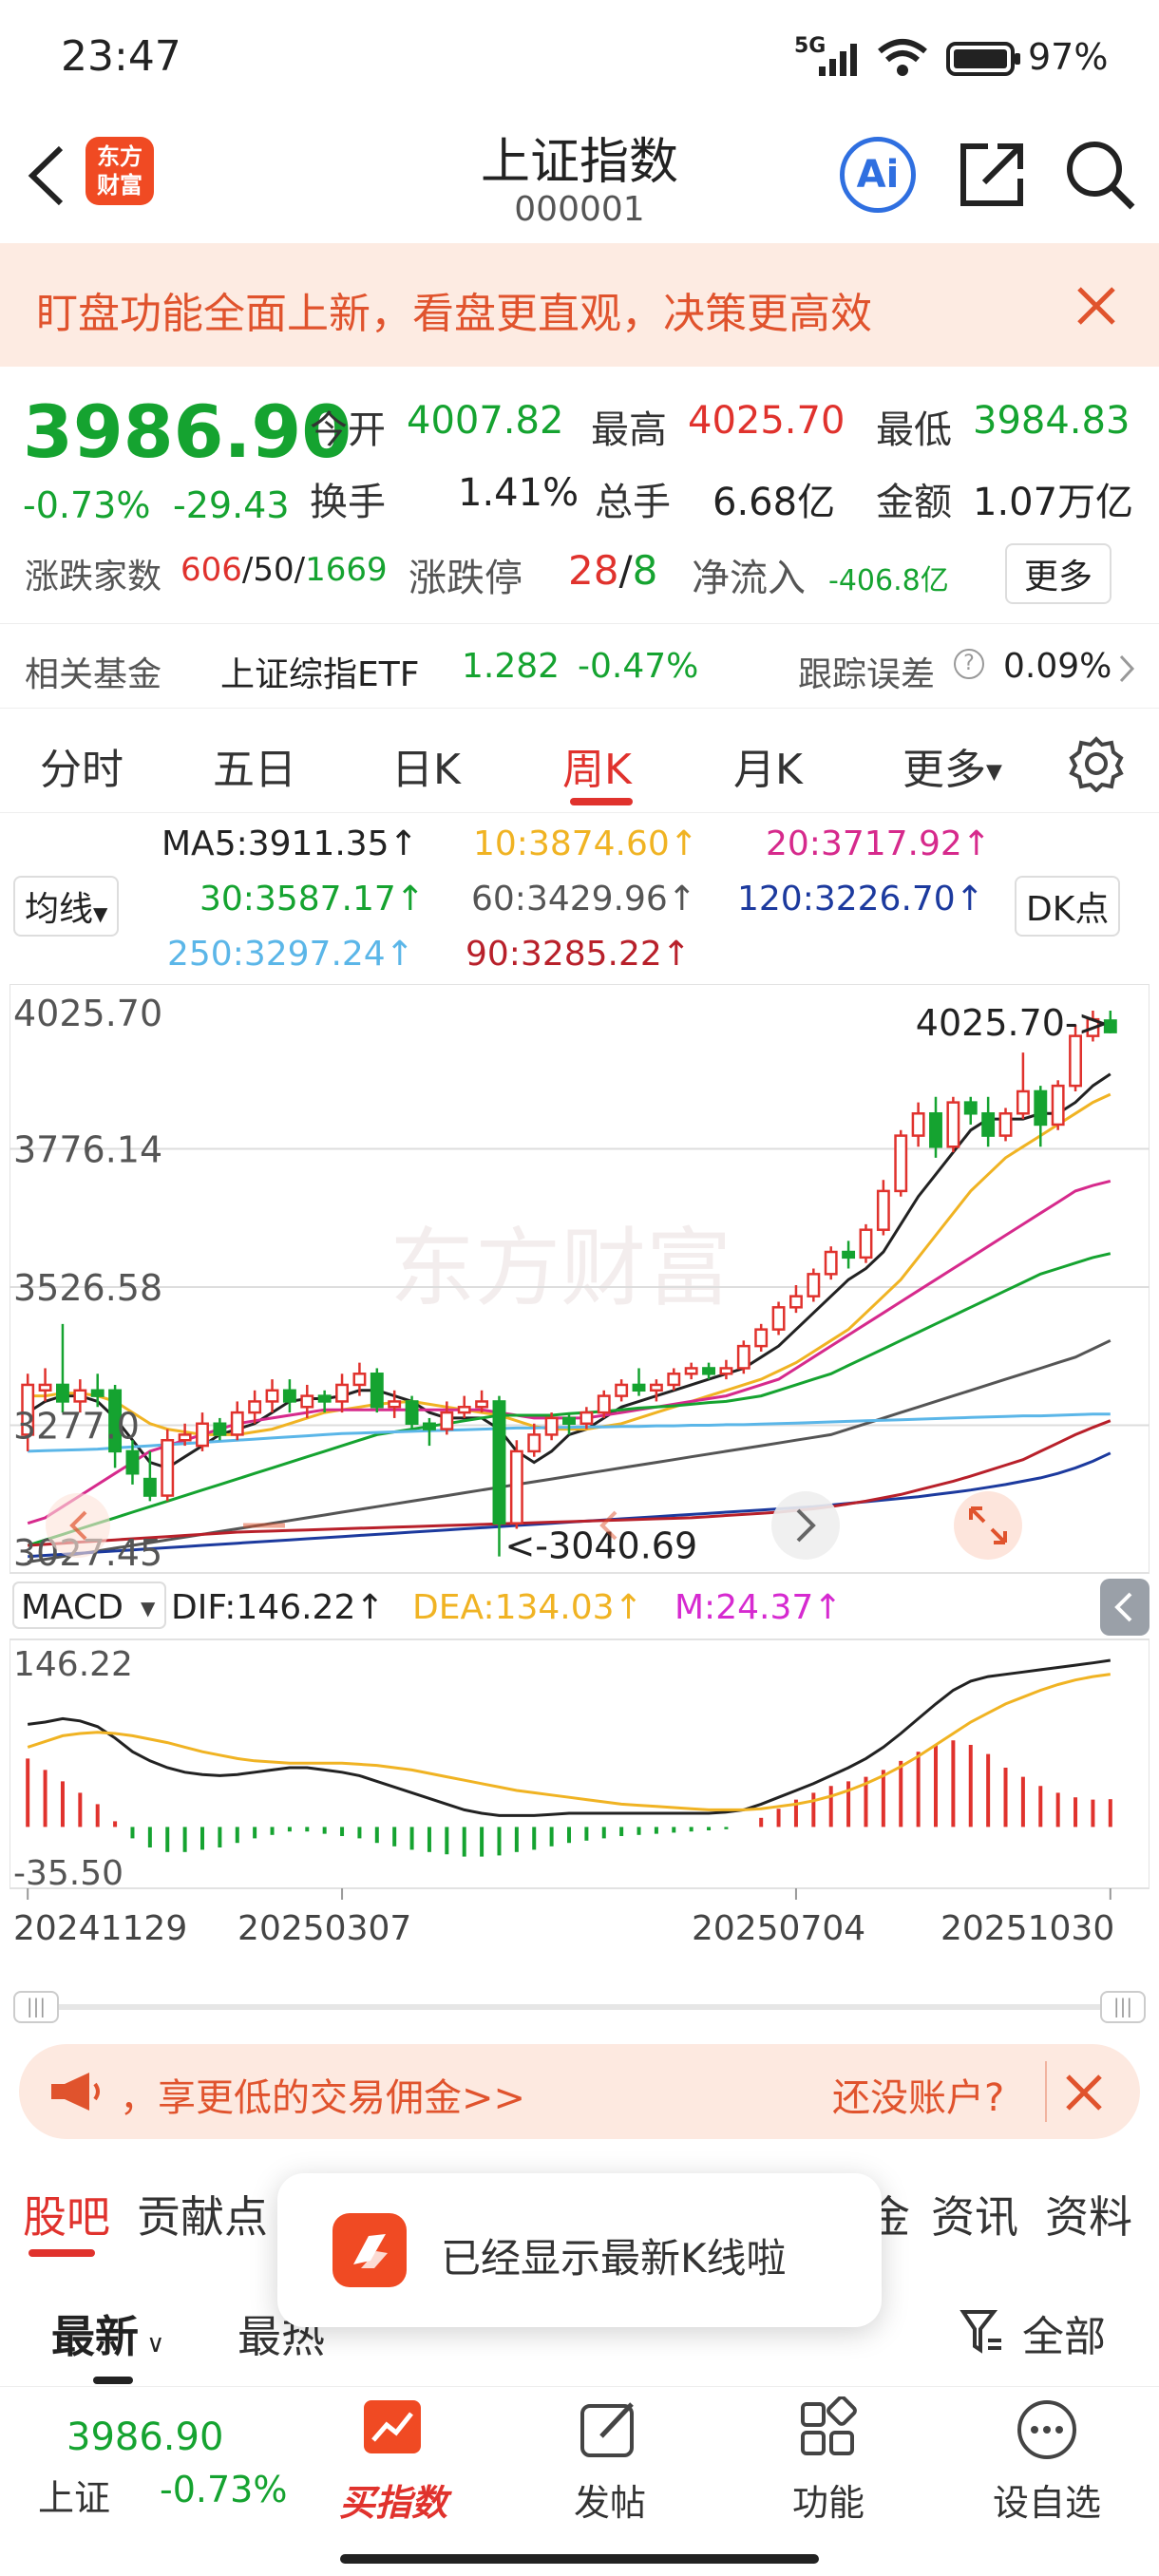 This screenshot has width=1159, height=2576. Describe the element at coordinates (75, 2092) in the screenshot. I see `megaphone-icon` at that location.